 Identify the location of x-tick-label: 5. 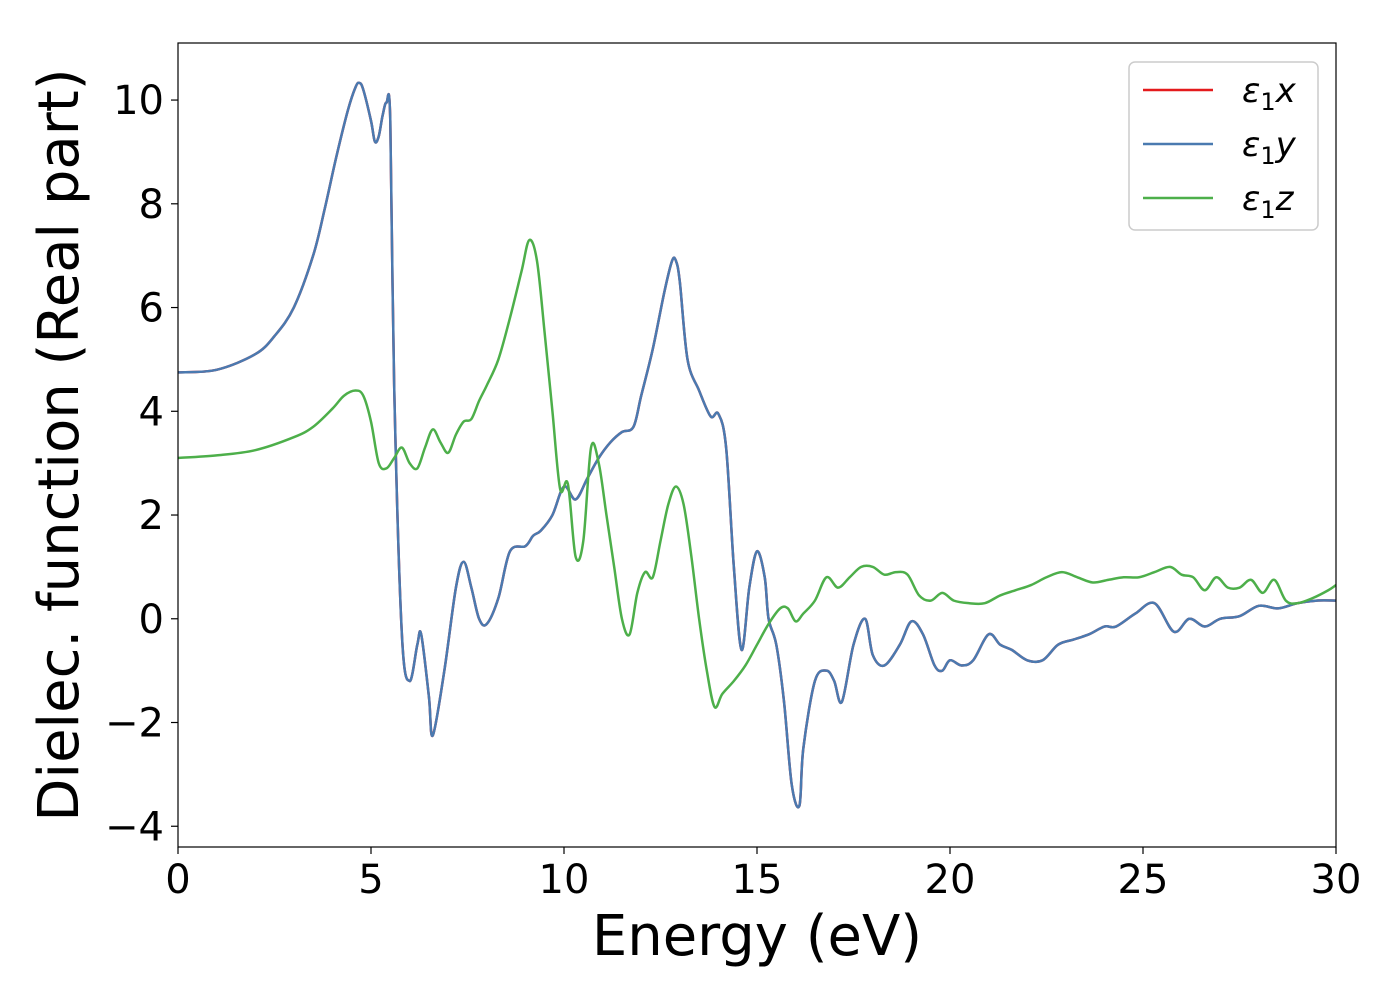
(370, 880).